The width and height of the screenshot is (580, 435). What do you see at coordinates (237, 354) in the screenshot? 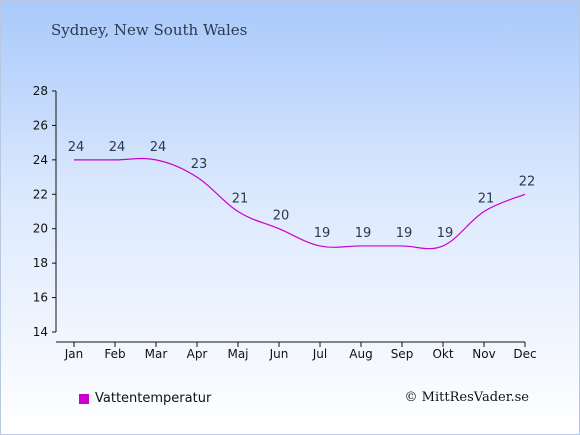
I see `x-tick-label: Maj` at bounding box center [237, 354].